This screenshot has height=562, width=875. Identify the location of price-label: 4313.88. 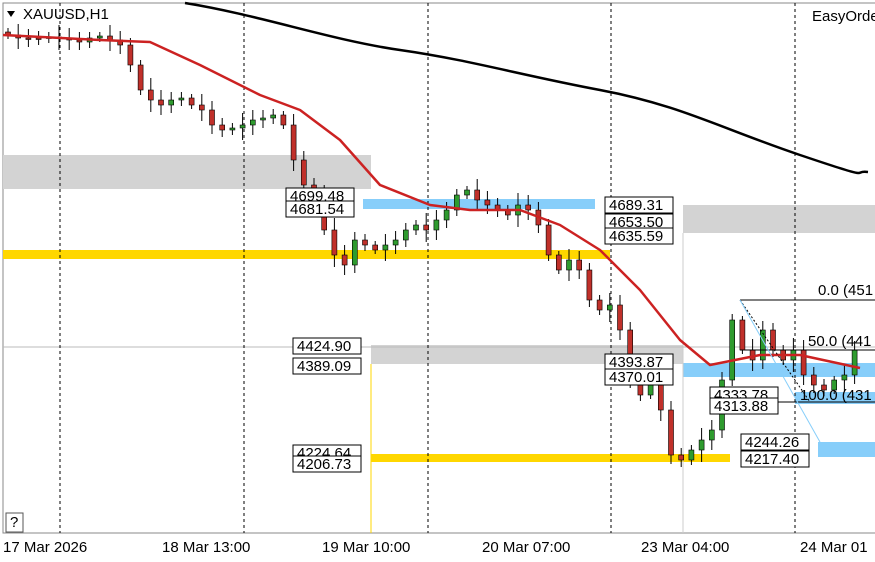
(744, 406).